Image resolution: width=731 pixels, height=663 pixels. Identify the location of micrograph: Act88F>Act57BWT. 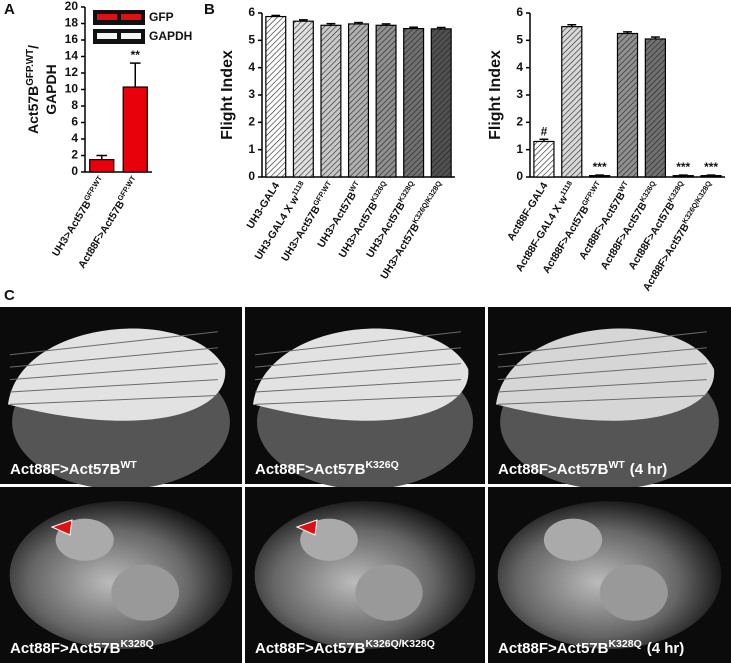
(121, 398).